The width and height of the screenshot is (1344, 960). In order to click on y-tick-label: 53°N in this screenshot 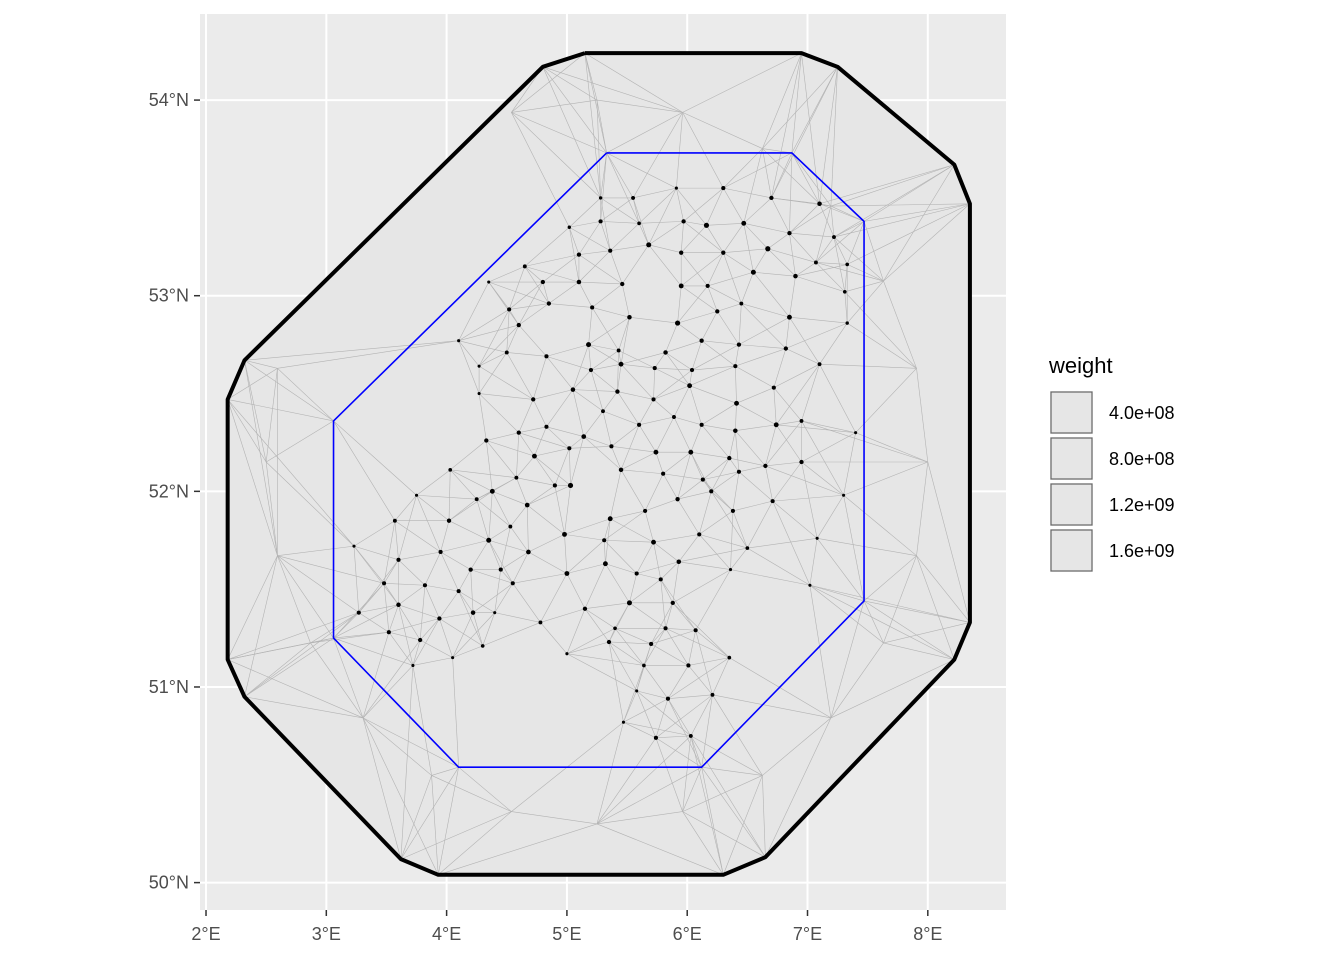, I will do `click(169, 296)`.